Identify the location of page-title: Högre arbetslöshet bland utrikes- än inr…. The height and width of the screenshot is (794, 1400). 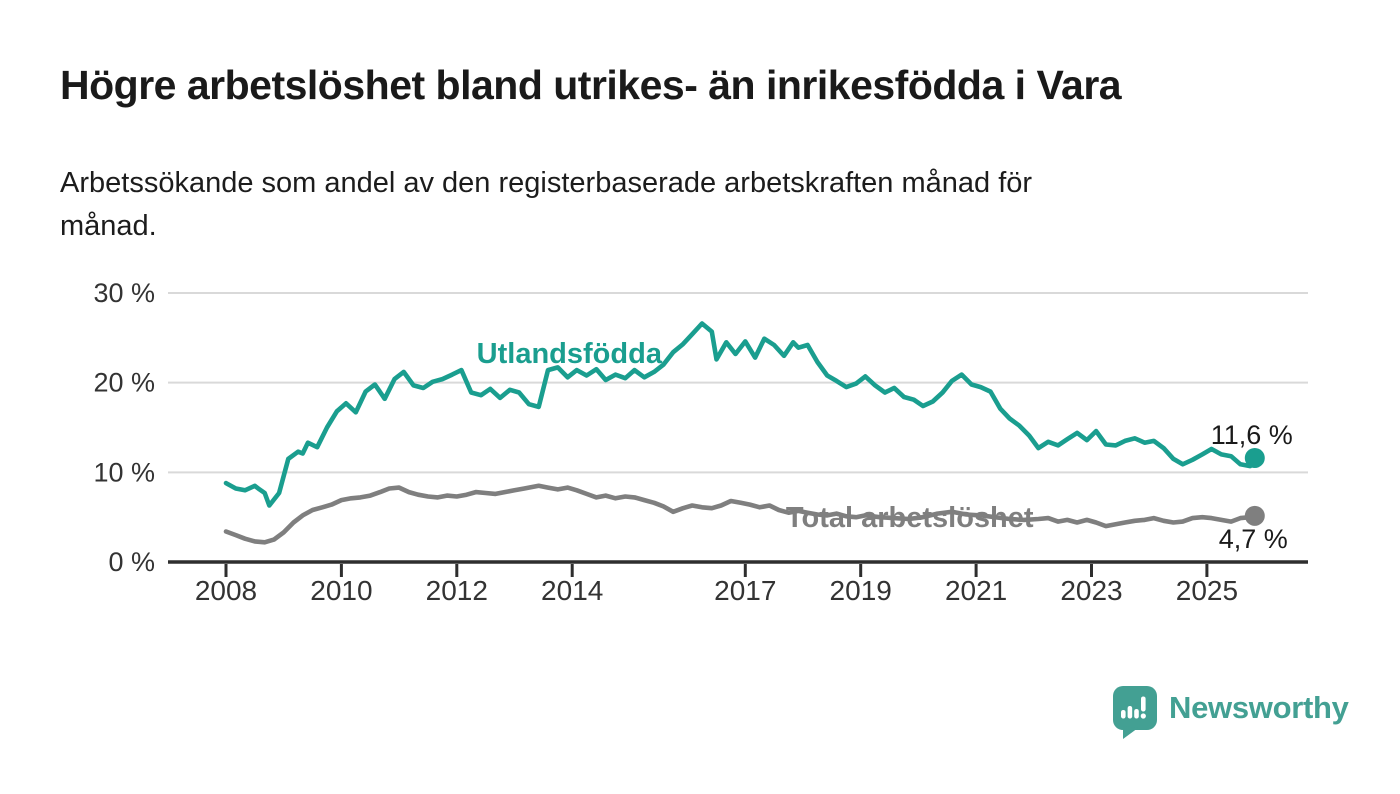
(591, 85).